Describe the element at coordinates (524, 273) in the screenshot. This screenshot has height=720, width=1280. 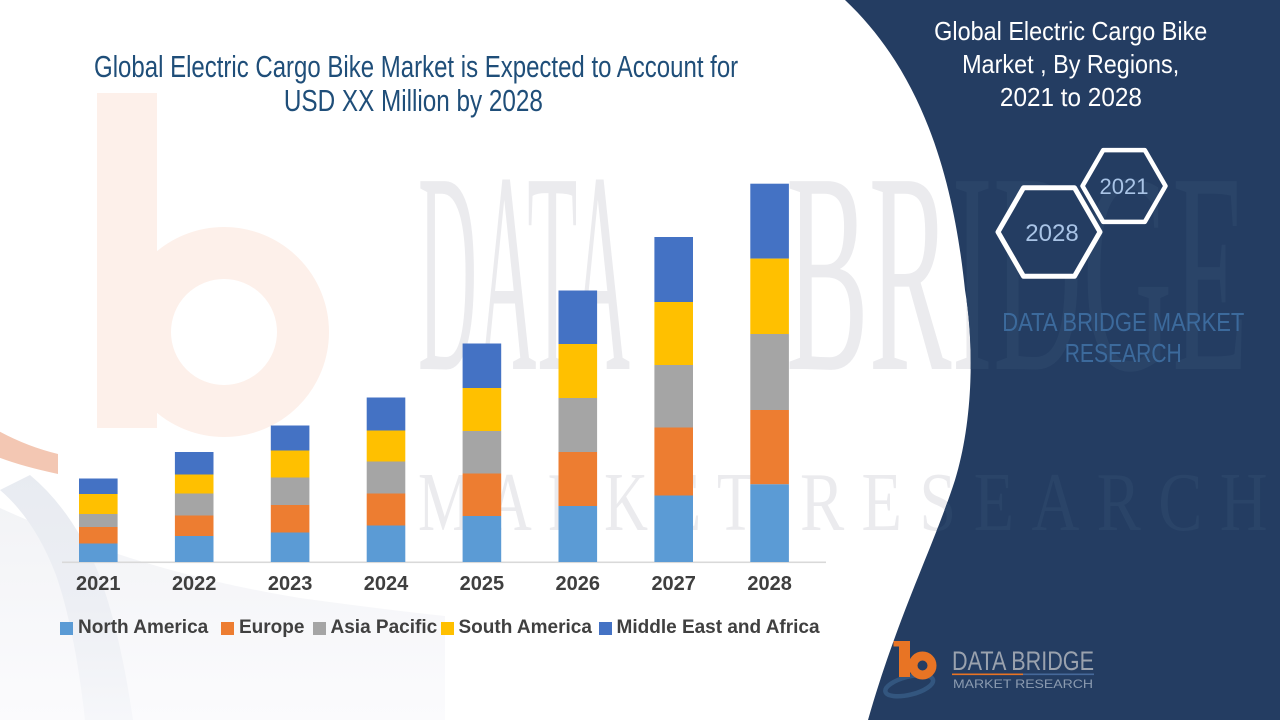
I see `svg-text: DATA` at that location.